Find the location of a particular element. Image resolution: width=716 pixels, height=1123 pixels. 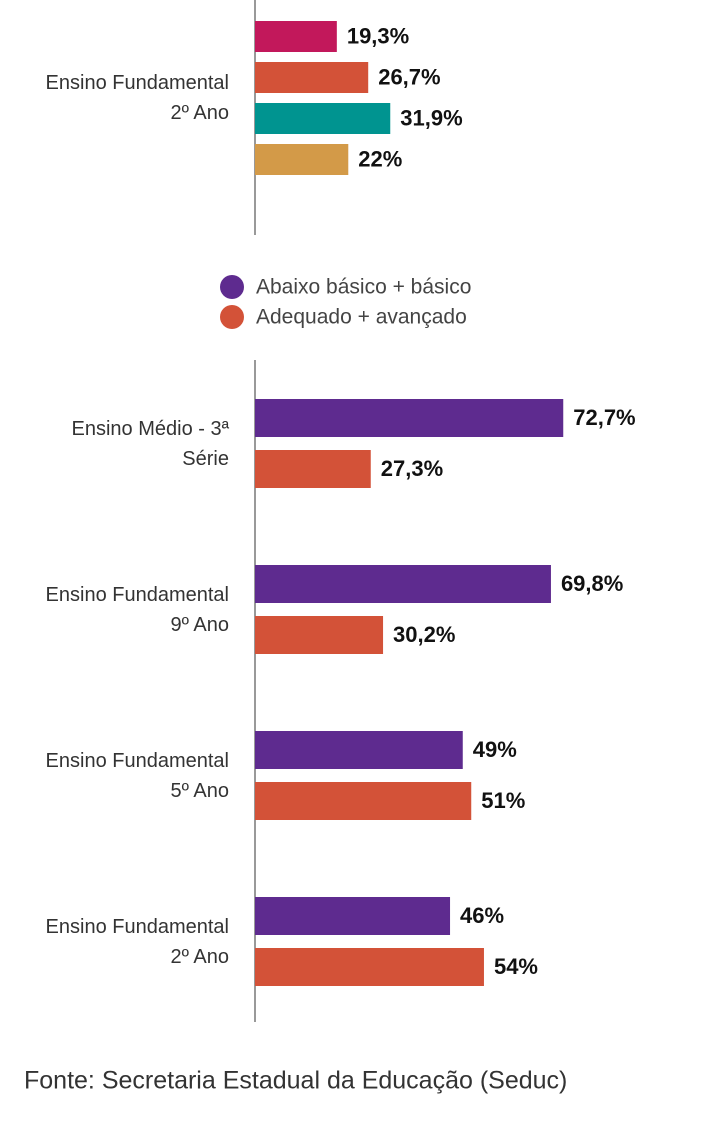

value-label: 27,3% is located at coordinates (412, 468).